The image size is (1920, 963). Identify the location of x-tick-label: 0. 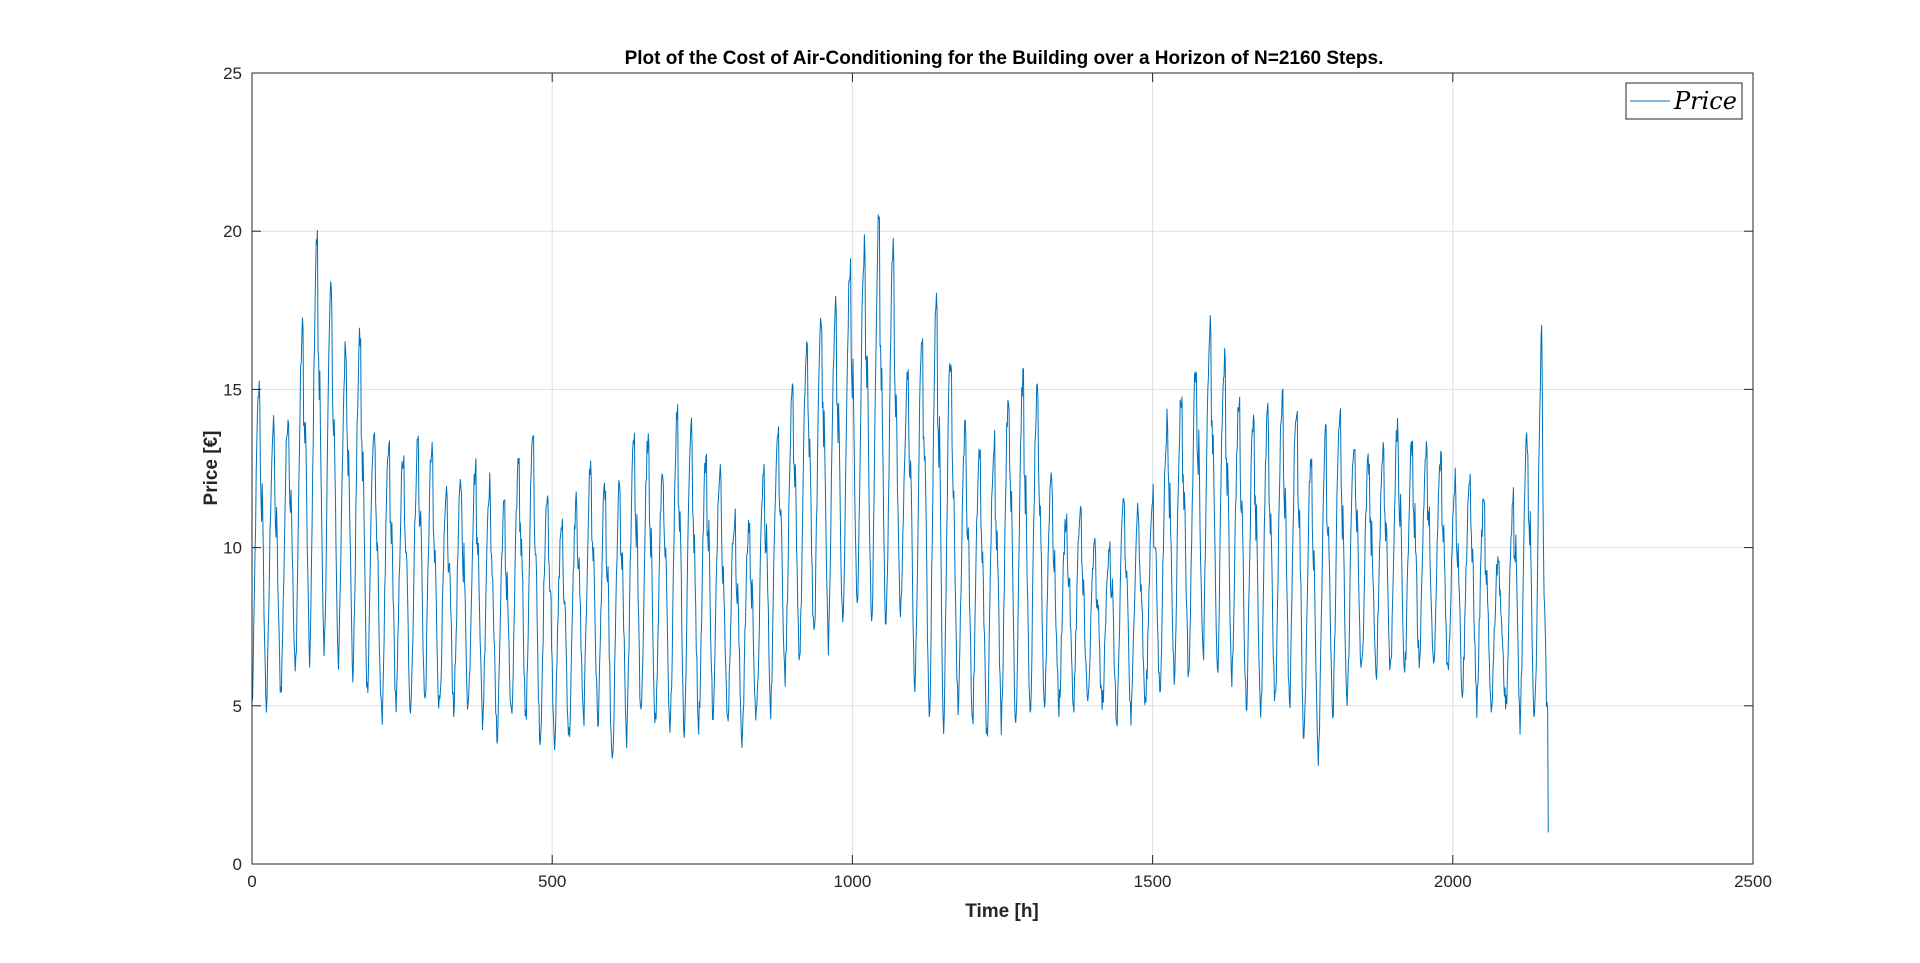
(251, 881).